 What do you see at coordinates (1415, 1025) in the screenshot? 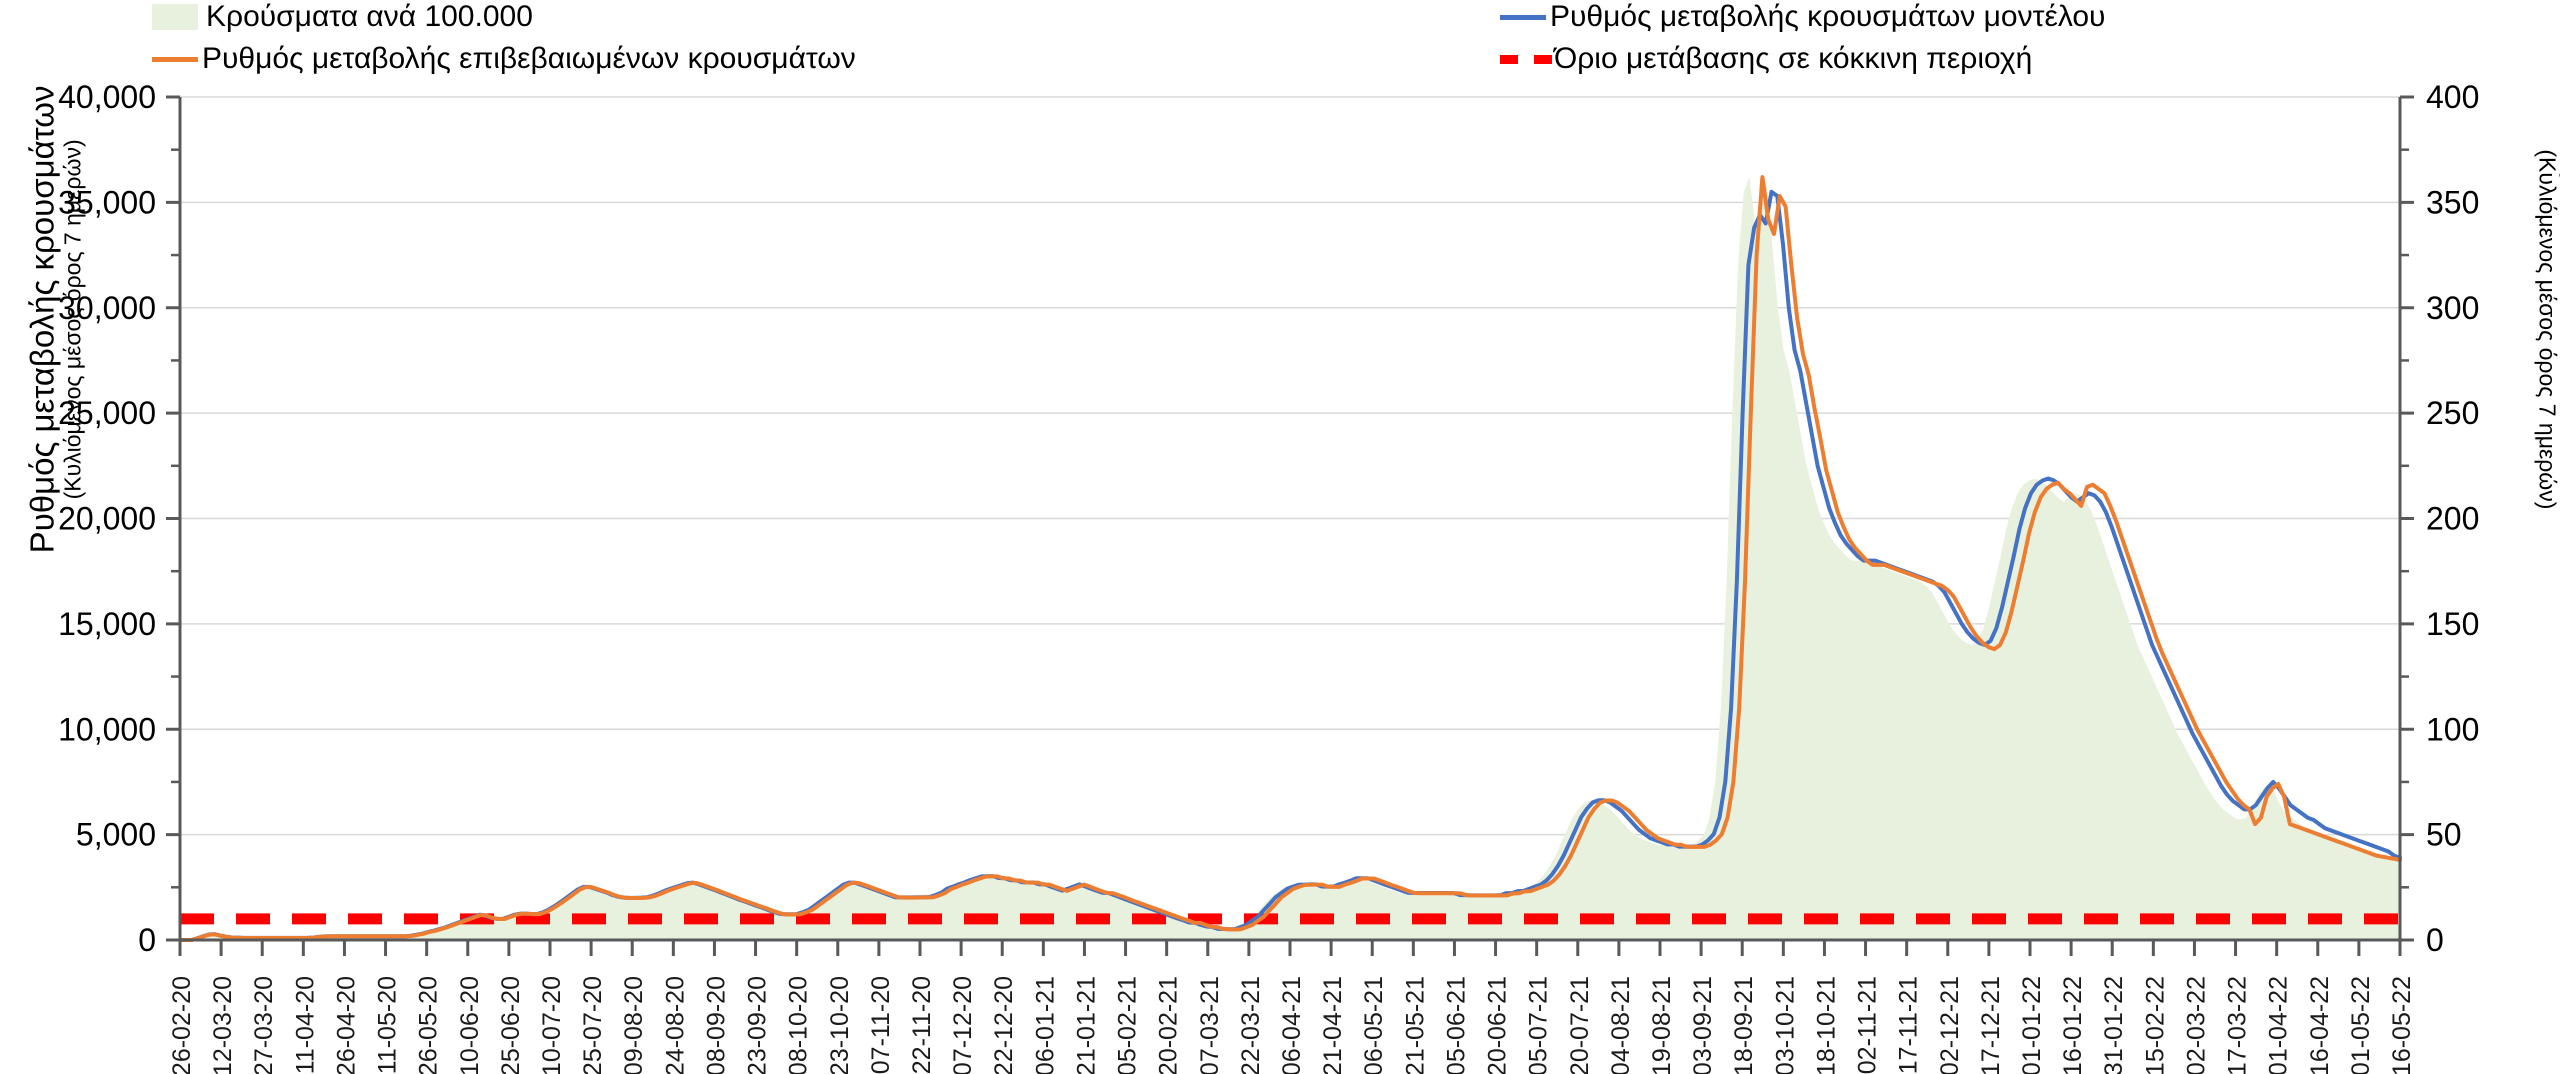
I see `x-tick-label: 21-05-21` at bounding box center [1415, 1025].